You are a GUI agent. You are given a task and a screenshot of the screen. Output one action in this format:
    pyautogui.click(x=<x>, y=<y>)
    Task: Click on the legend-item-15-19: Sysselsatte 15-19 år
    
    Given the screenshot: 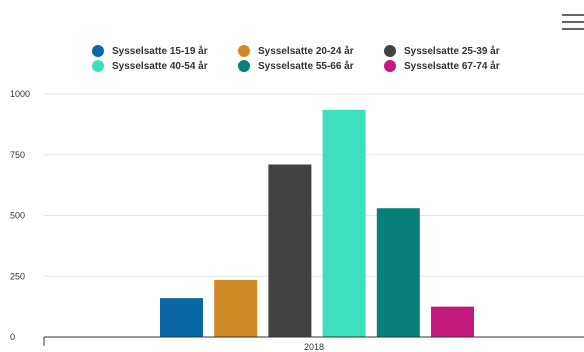 What is the action you would take?
    pyautogui.click(x=165, y=51)
    